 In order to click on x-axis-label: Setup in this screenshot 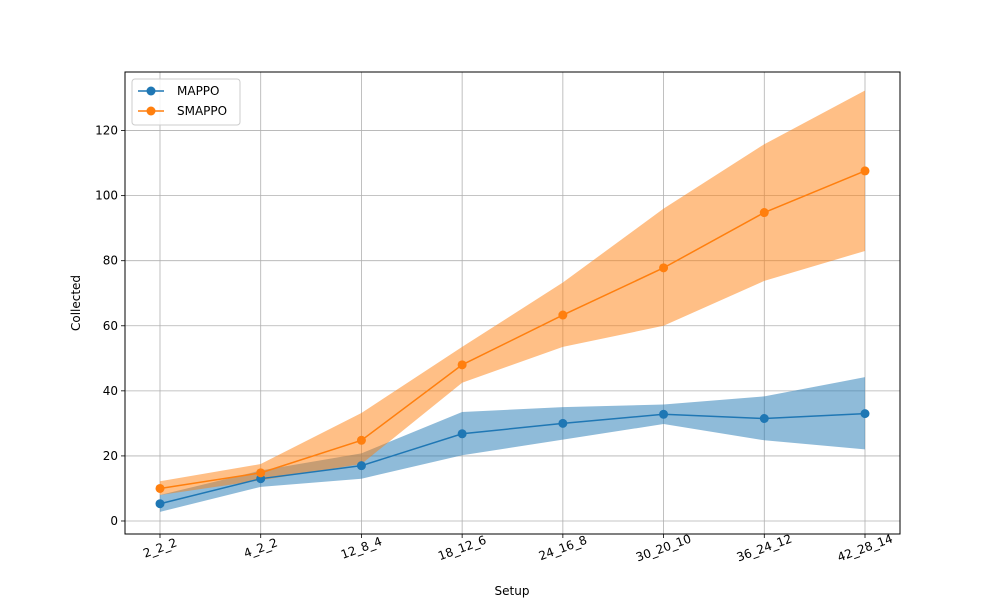, I will do `click(512, 591)`.